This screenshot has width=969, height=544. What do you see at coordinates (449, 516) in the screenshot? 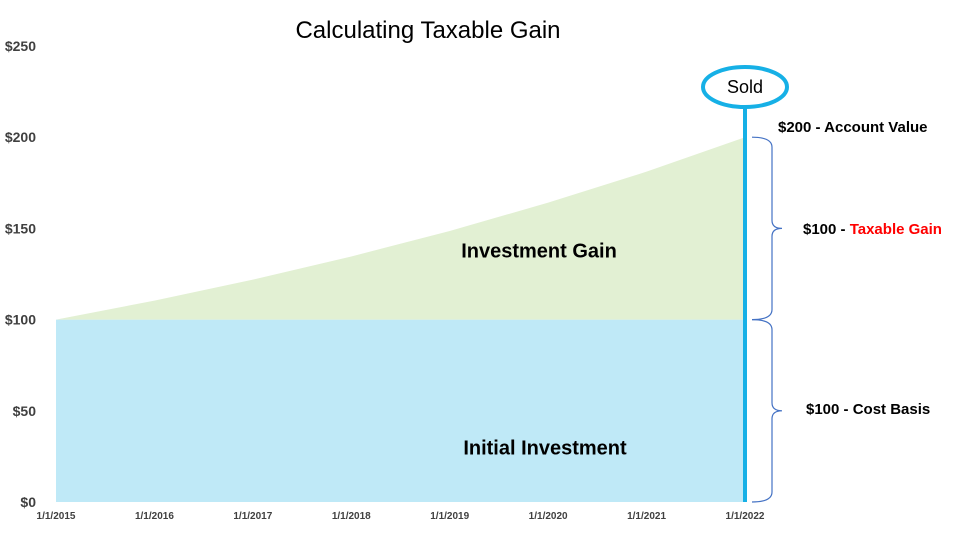
I see `x-tick-label: 1/1/2019` at bounding box center [449, 516].